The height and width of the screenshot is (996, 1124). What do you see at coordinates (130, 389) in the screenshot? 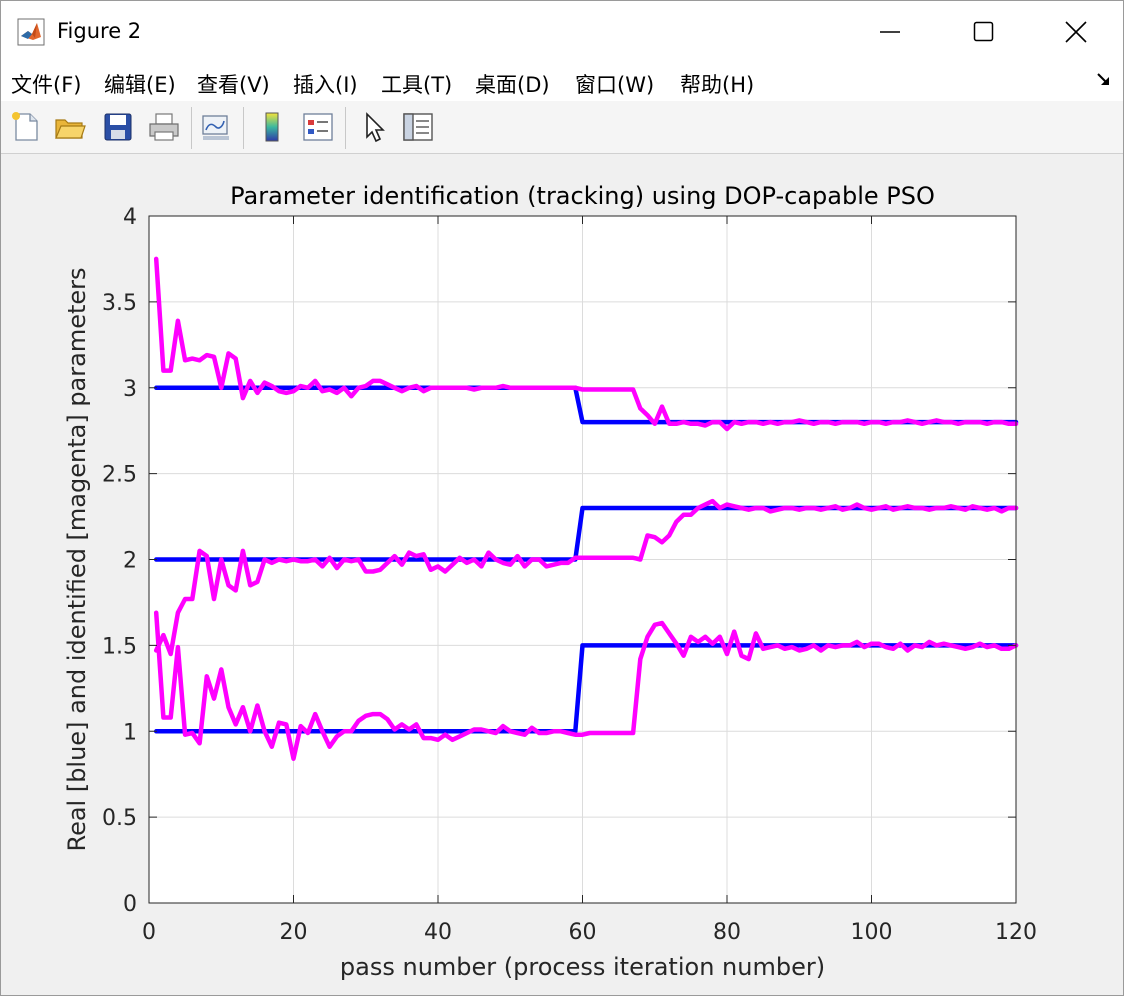
I see `y-tick-label: 3` at bounding box center [130, 389].